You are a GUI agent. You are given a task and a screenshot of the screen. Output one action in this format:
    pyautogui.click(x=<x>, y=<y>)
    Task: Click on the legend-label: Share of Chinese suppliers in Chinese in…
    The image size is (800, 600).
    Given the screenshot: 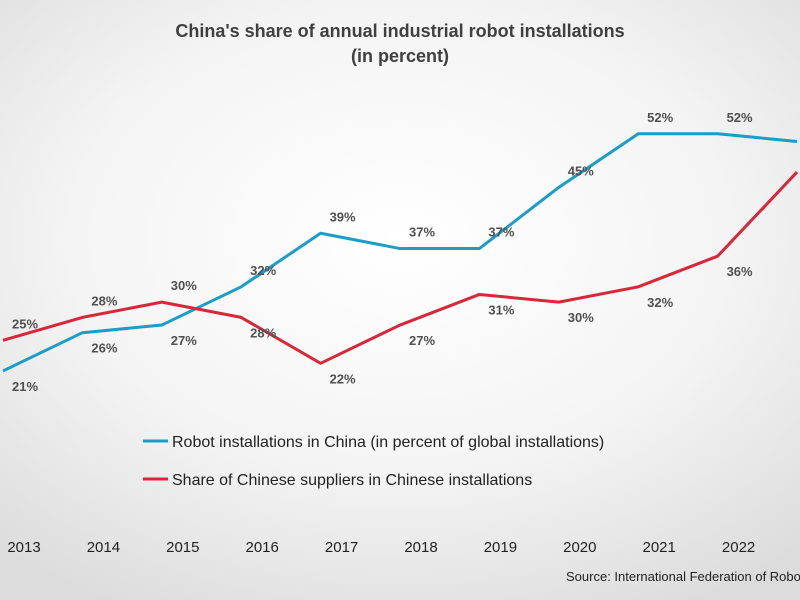 What is the action you would take?
    pyautogui.click(x=352, y=480)
    